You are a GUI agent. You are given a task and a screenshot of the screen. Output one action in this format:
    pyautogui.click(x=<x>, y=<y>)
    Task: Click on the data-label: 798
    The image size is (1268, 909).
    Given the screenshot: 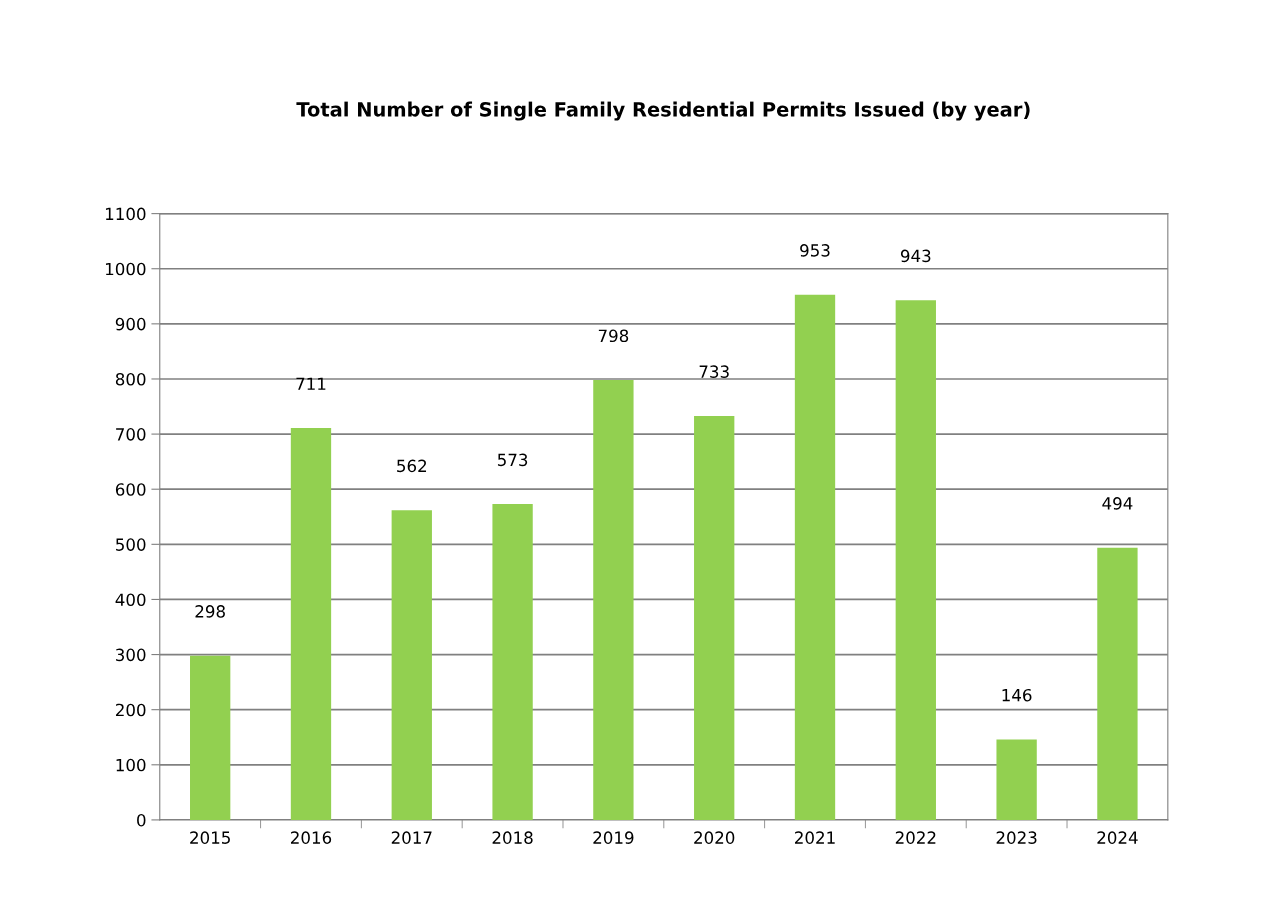 What is the action you would take?
    pyautogui.click(x=613, y=336)
    